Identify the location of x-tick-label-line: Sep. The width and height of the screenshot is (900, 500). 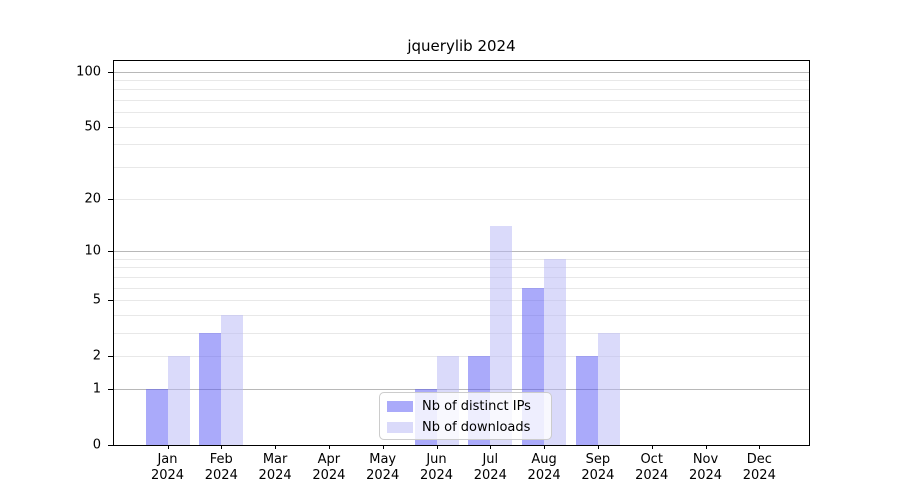
(598, 459).